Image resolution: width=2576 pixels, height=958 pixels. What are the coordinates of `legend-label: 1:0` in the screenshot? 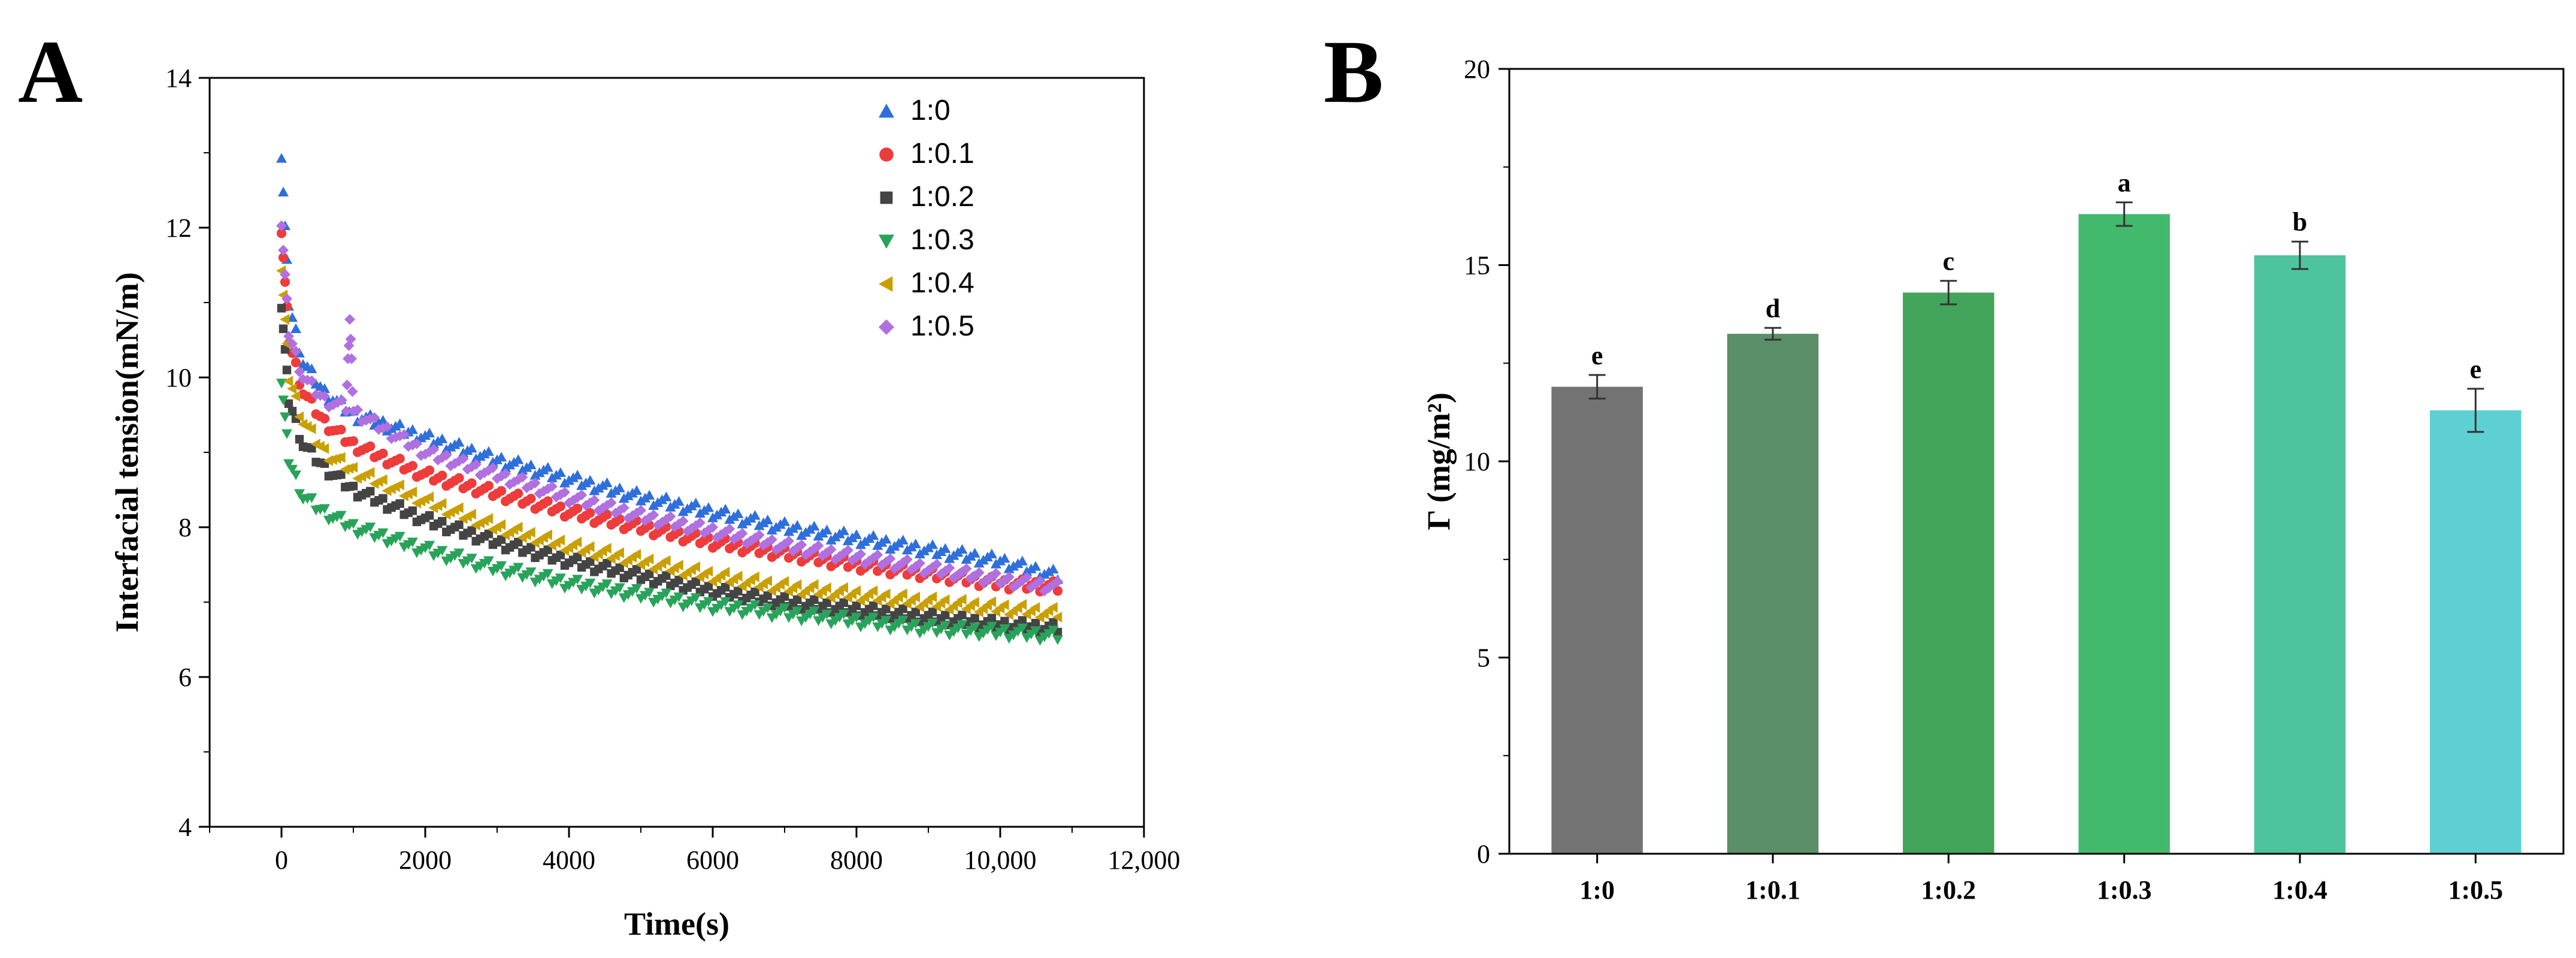 It's located at (930, 110).